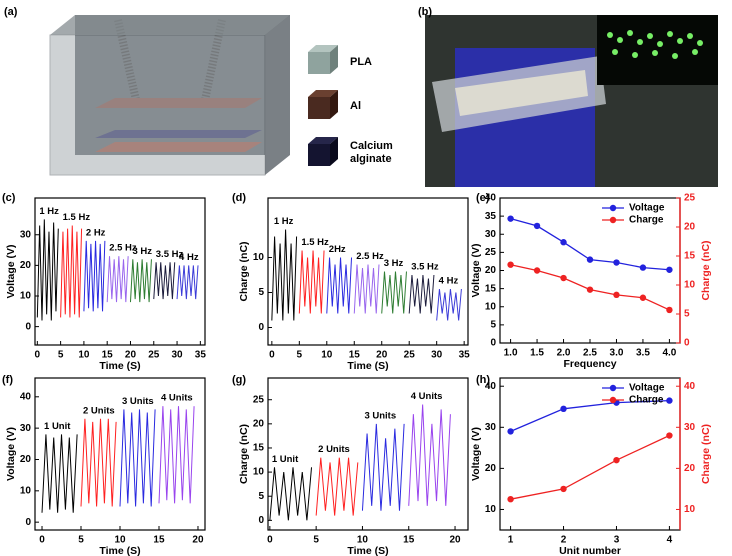  I want to click on legend-cubes, so click(323, 105).